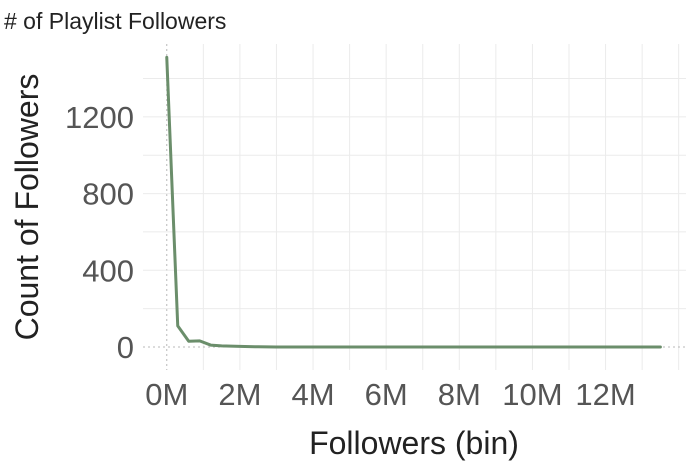 The height and width of the screenshot is (470, 689). I want to click on y-axis-title: Count of Followers, so click(27, 207).